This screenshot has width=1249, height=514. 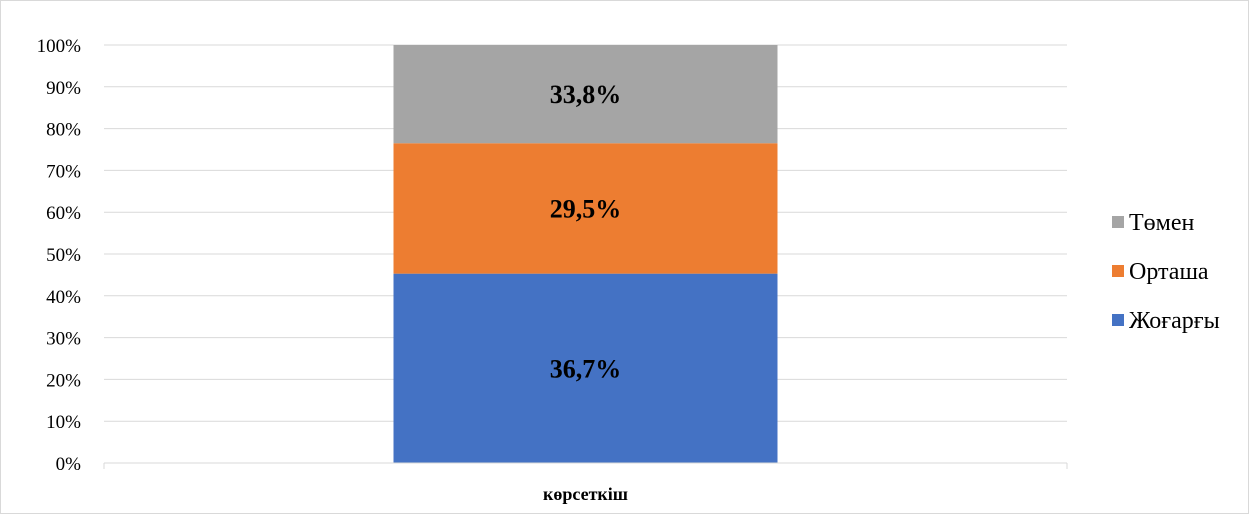 What do you see at coordinates (63, 297) in the screenshot?
I see `y-tick-label: 40%` at bounding box center [63, 297].